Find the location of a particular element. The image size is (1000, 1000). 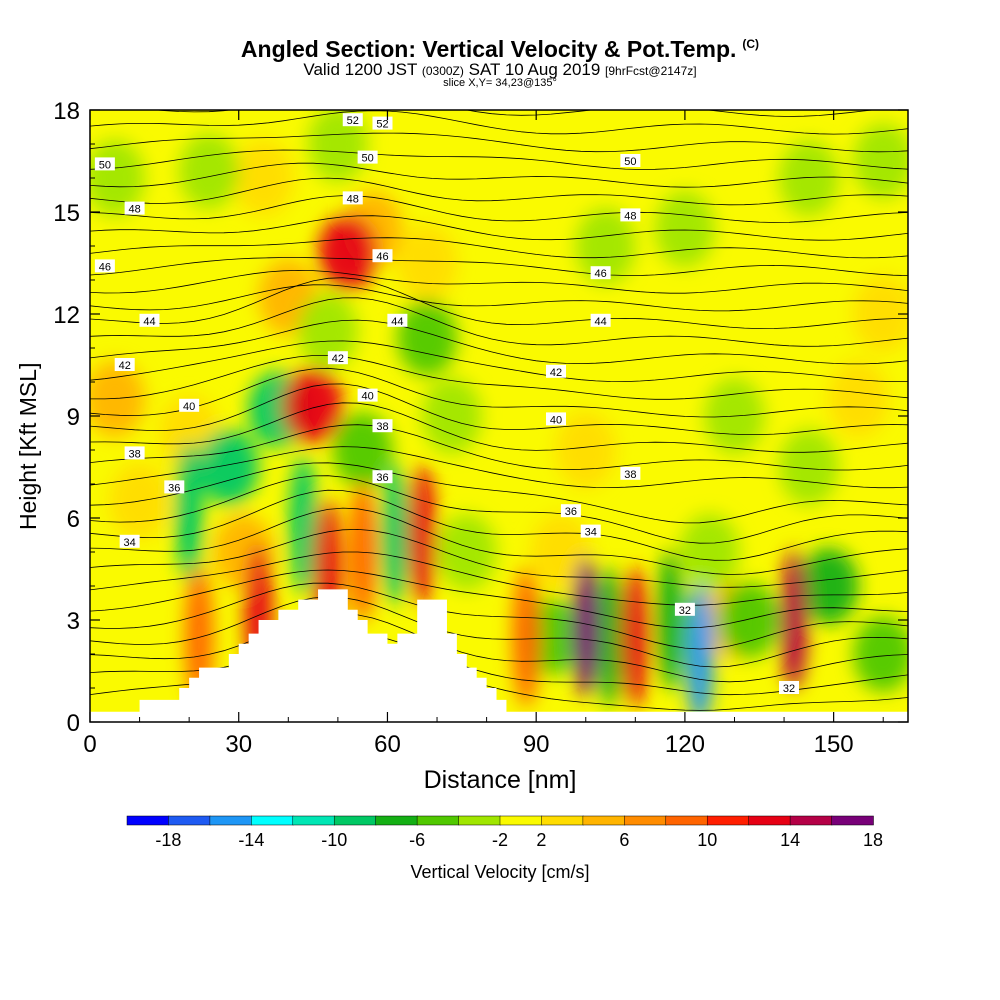

theta-label-text: 42 is located at coordinates (125, 366).